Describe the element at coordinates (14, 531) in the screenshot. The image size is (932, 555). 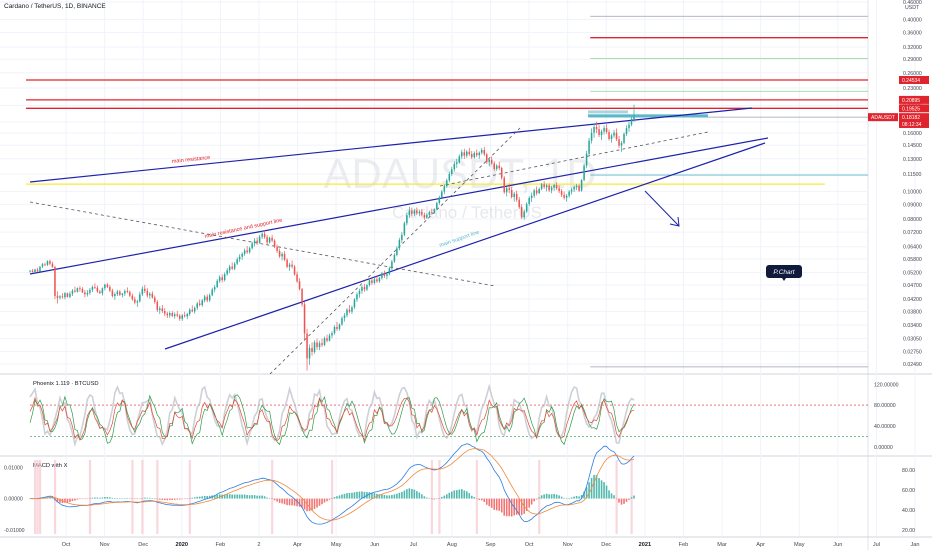
I see `macd-left-tick: -0.01000` at that location.